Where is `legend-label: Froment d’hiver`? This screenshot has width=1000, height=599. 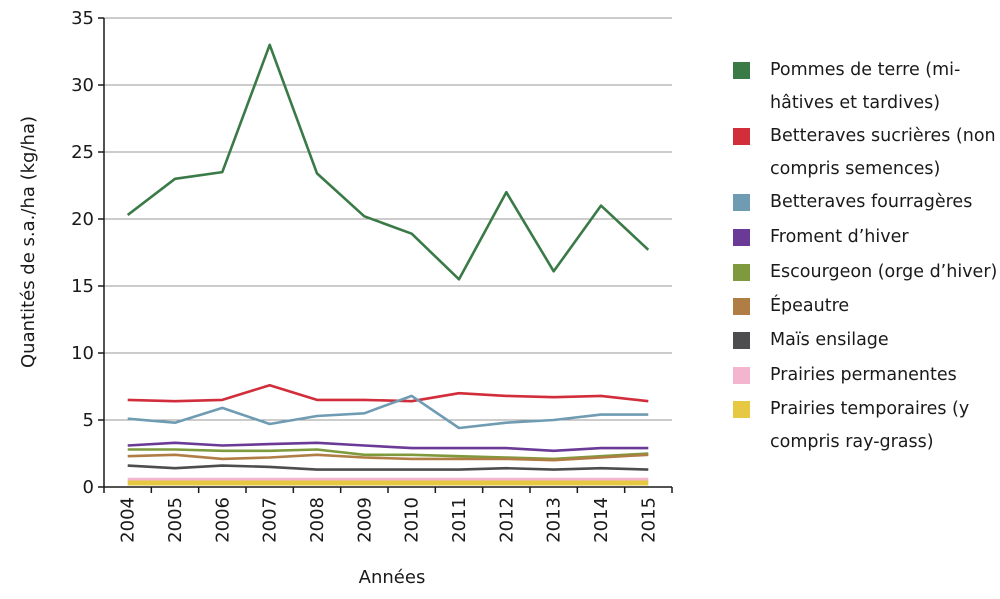 legend-label: Froment d’hiver is located at coordinates (839, 237).